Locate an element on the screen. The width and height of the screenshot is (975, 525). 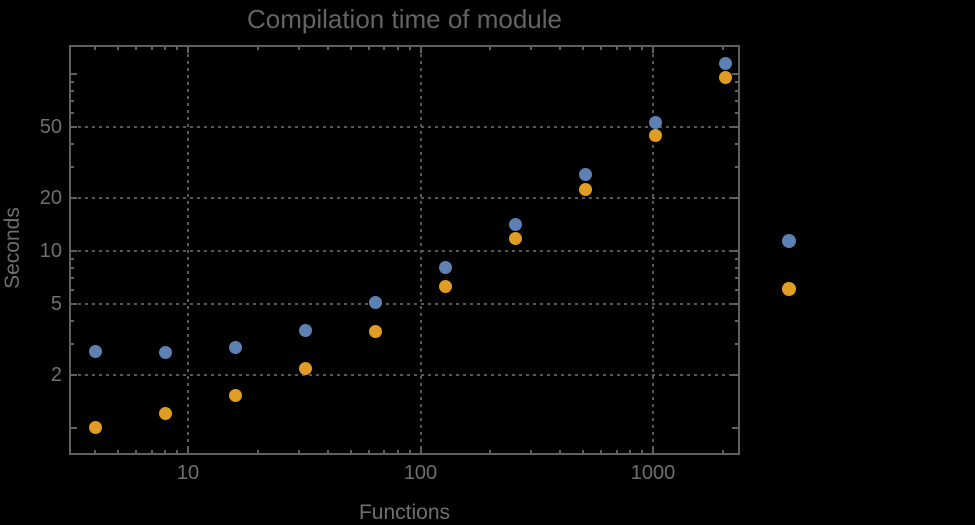
x-tick-label: 100 is located at coordinates (420, 473).